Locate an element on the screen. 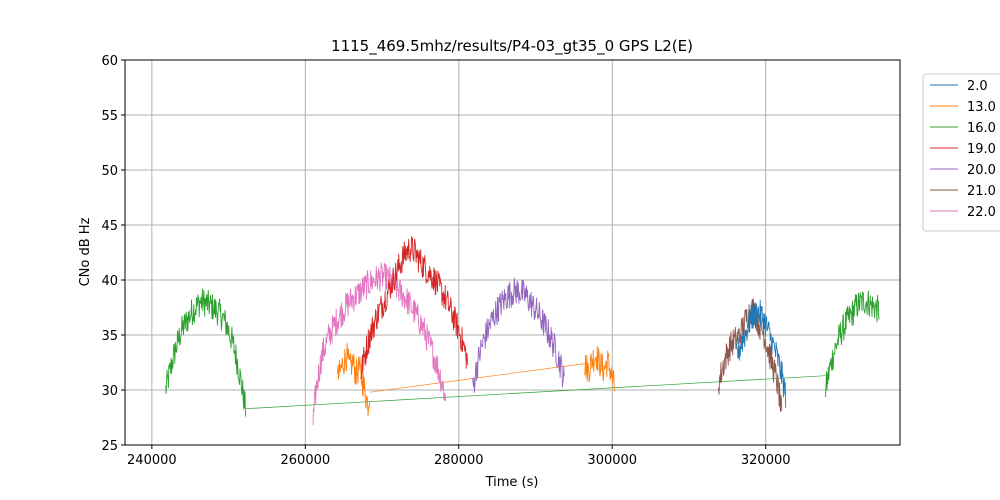  y-tick-label: 55 is located at coordinates (109, 116).